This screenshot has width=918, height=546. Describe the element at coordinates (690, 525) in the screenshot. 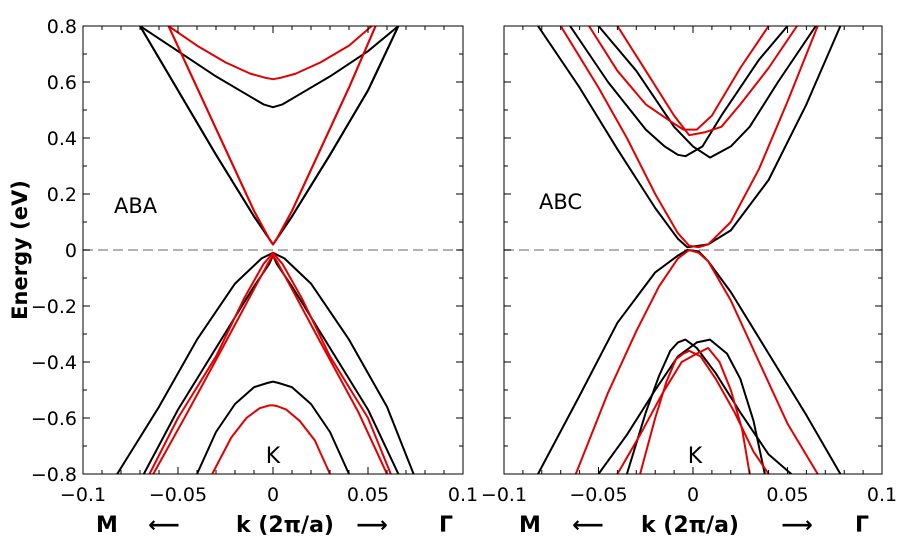

I see `abc-x-axis-title: k (2π/a)` at that location.